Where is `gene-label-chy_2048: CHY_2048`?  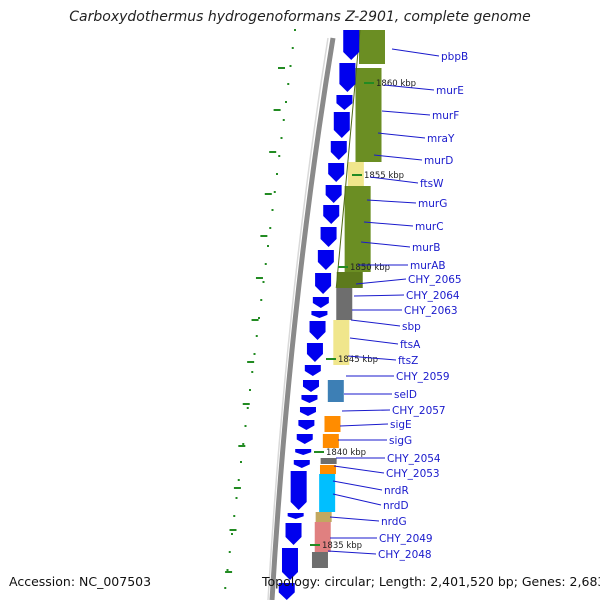 gene-label-chy_2048: CHY_2048 is located at coordinates (405, 555).